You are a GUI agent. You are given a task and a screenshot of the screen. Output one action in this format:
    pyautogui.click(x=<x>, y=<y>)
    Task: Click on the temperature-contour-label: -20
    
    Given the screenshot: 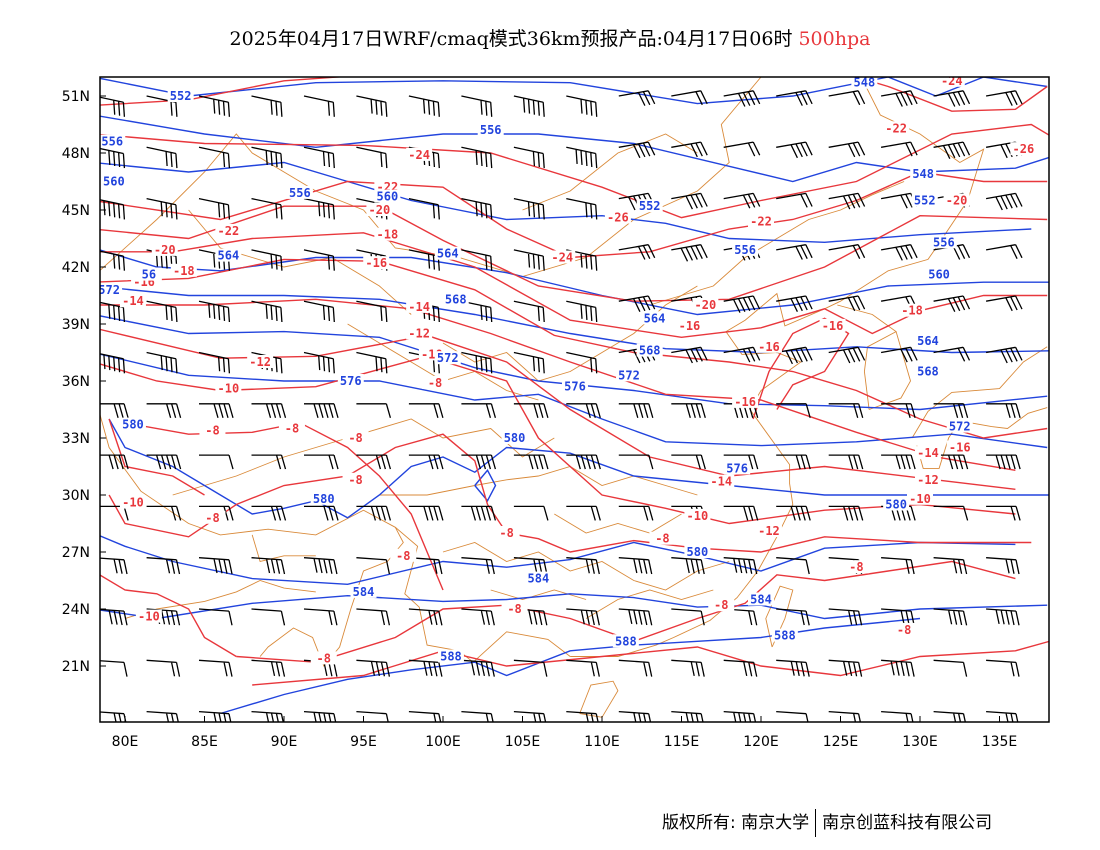 What is the action you would take?
    pyautogui.click(x=165, y=250)
    